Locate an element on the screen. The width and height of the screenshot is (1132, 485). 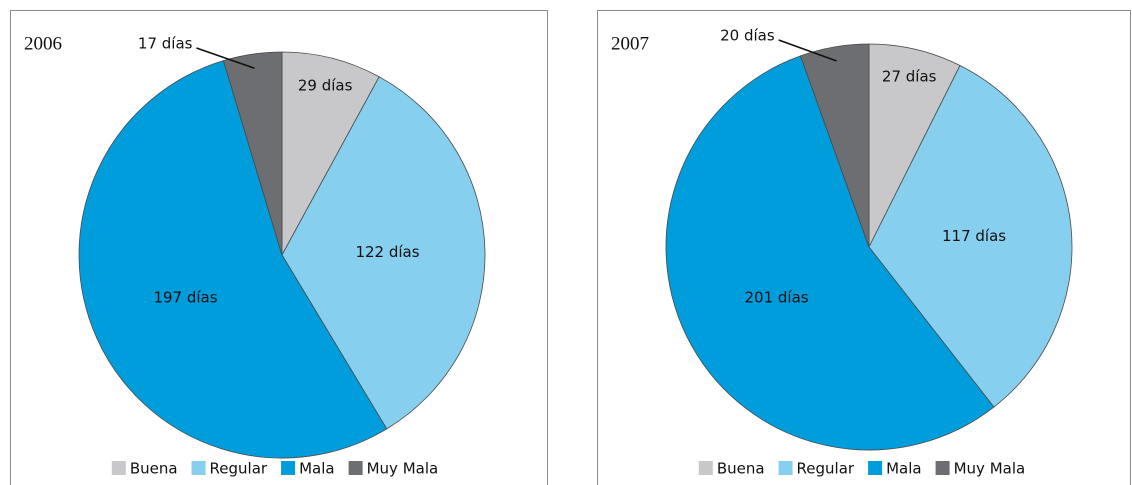
data-label: 17 días is located at coordinates (165, 44).